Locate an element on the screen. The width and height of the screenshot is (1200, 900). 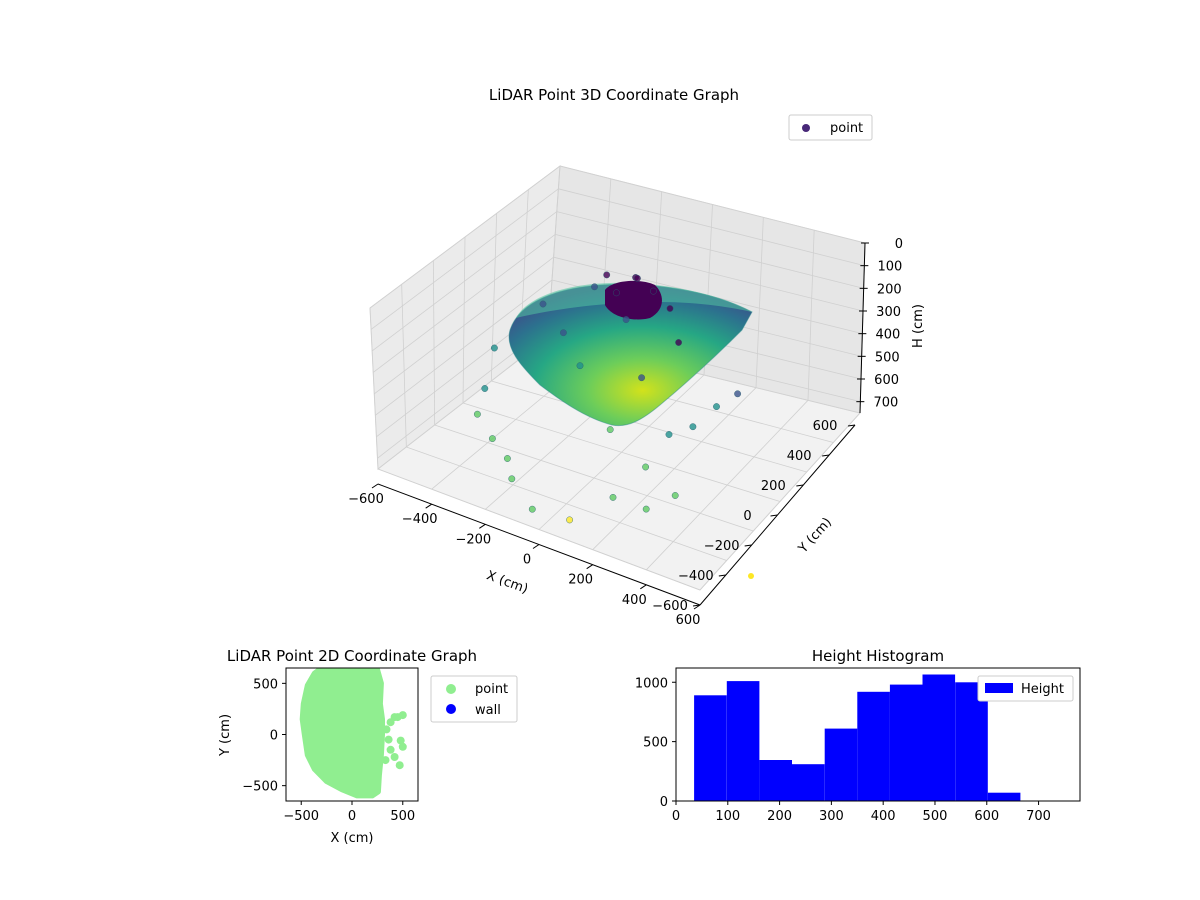
histogram-y-tick-label: 500 is located at coordinates (655, 743).